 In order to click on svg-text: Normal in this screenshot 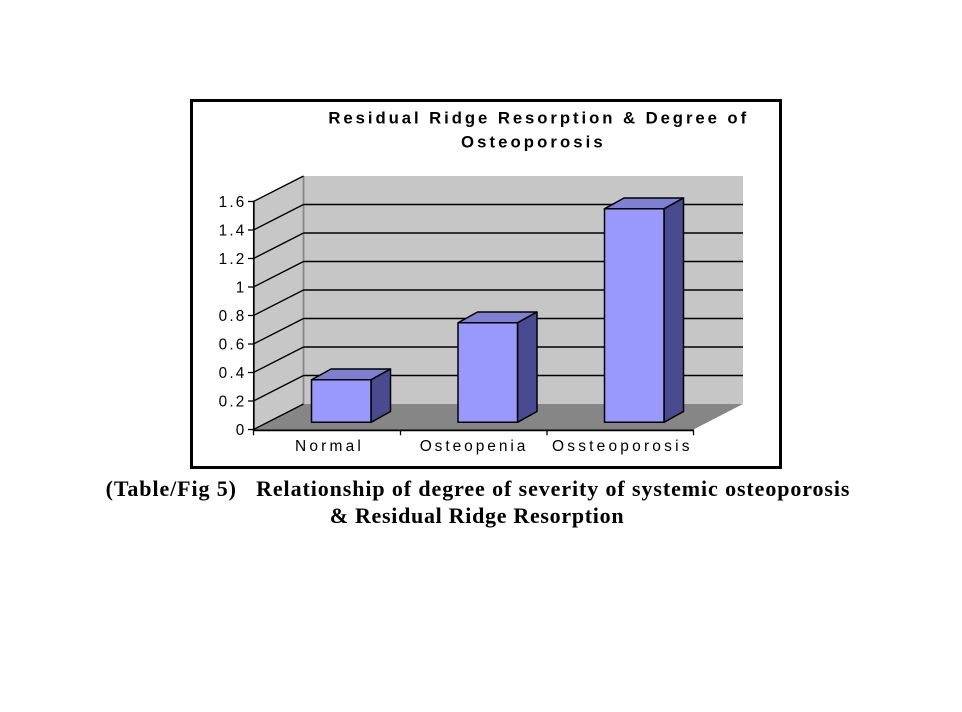, I will do `click(329, 446)`.